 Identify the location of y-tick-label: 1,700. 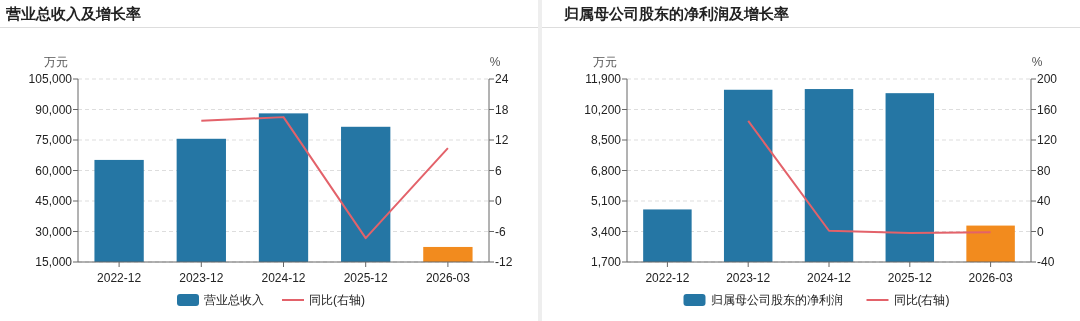
(606, 262).